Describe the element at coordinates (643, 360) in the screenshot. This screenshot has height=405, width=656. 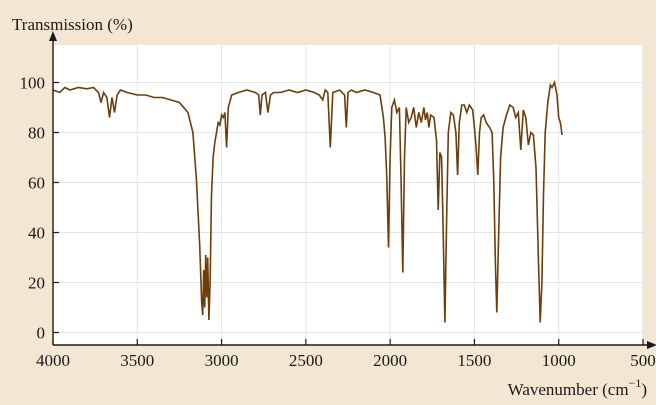
I see `x-tick-label: 500` at that location.